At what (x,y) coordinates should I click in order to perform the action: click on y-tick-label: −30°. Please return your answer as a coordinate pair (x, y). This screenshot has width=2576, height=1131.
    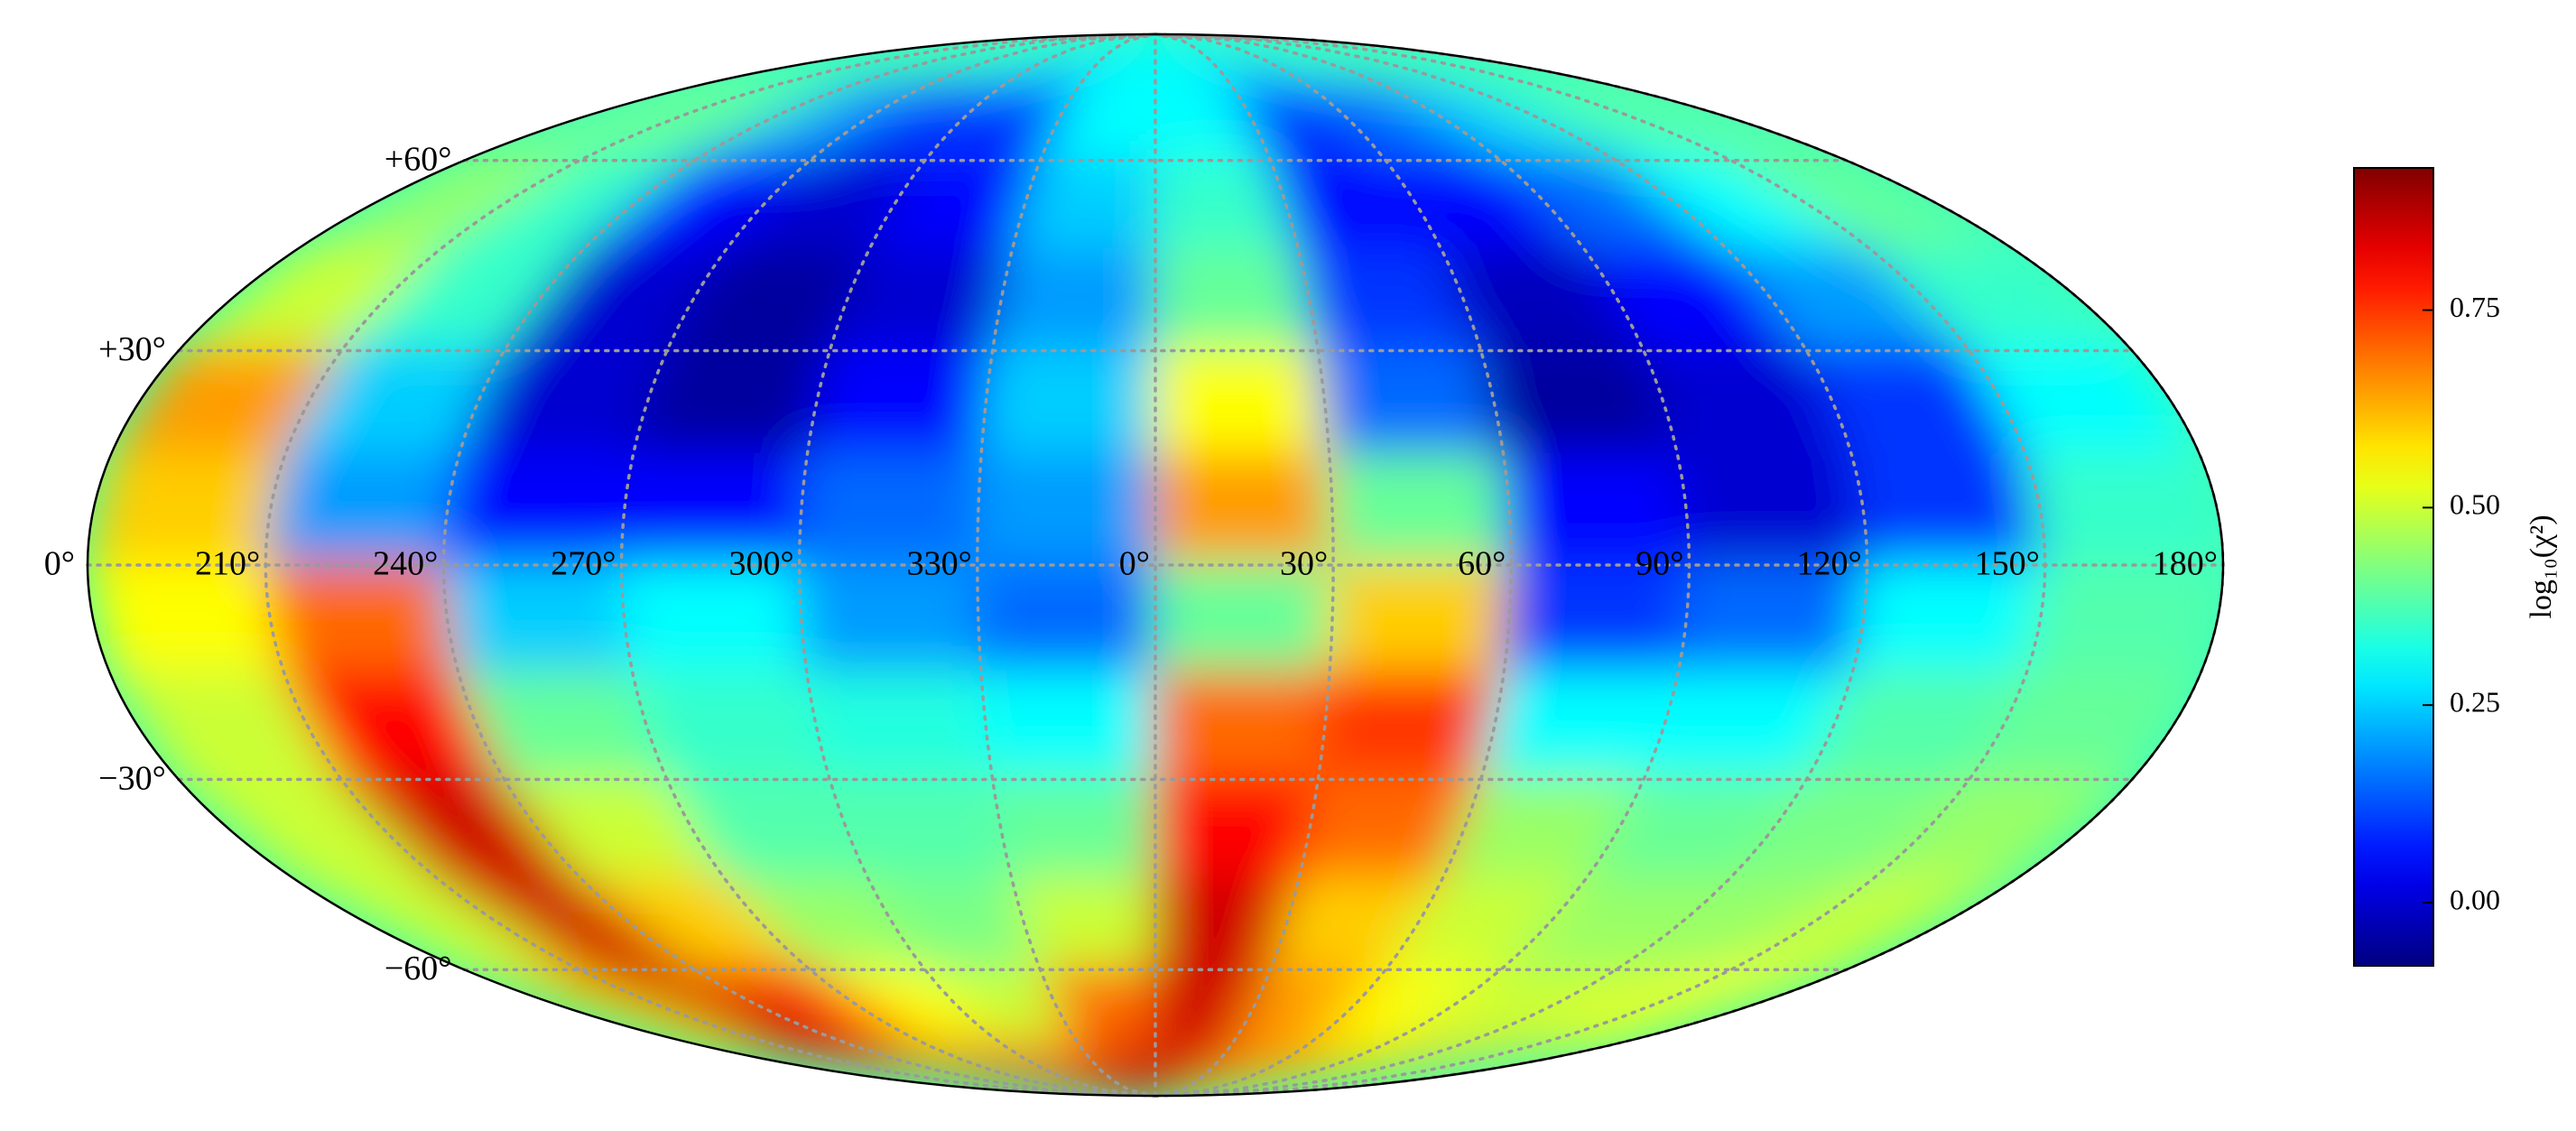
    Looking at the image, I should click on (132, 778).